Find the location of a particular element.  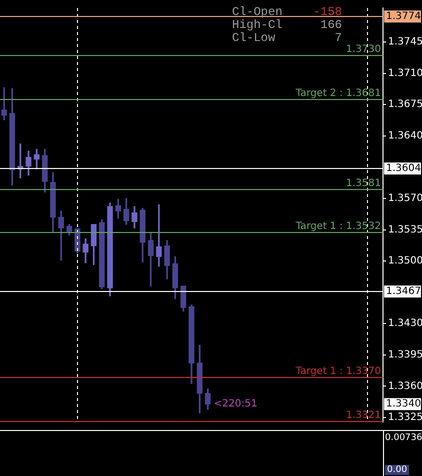

ref-line-label: 1.3604 is located at coordinates (403, 168).